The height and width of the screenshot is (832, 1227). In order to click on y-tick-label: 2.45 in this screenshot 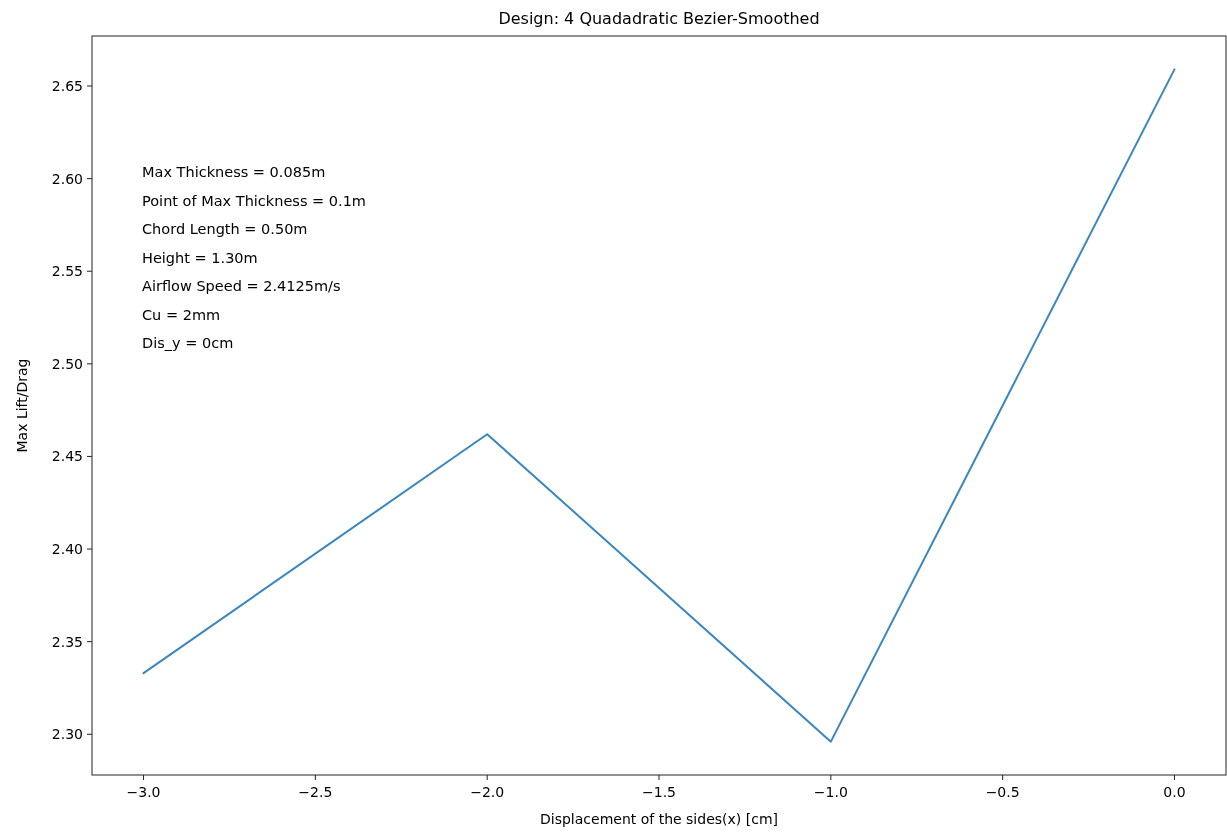, I will do `click(67, 456)`.